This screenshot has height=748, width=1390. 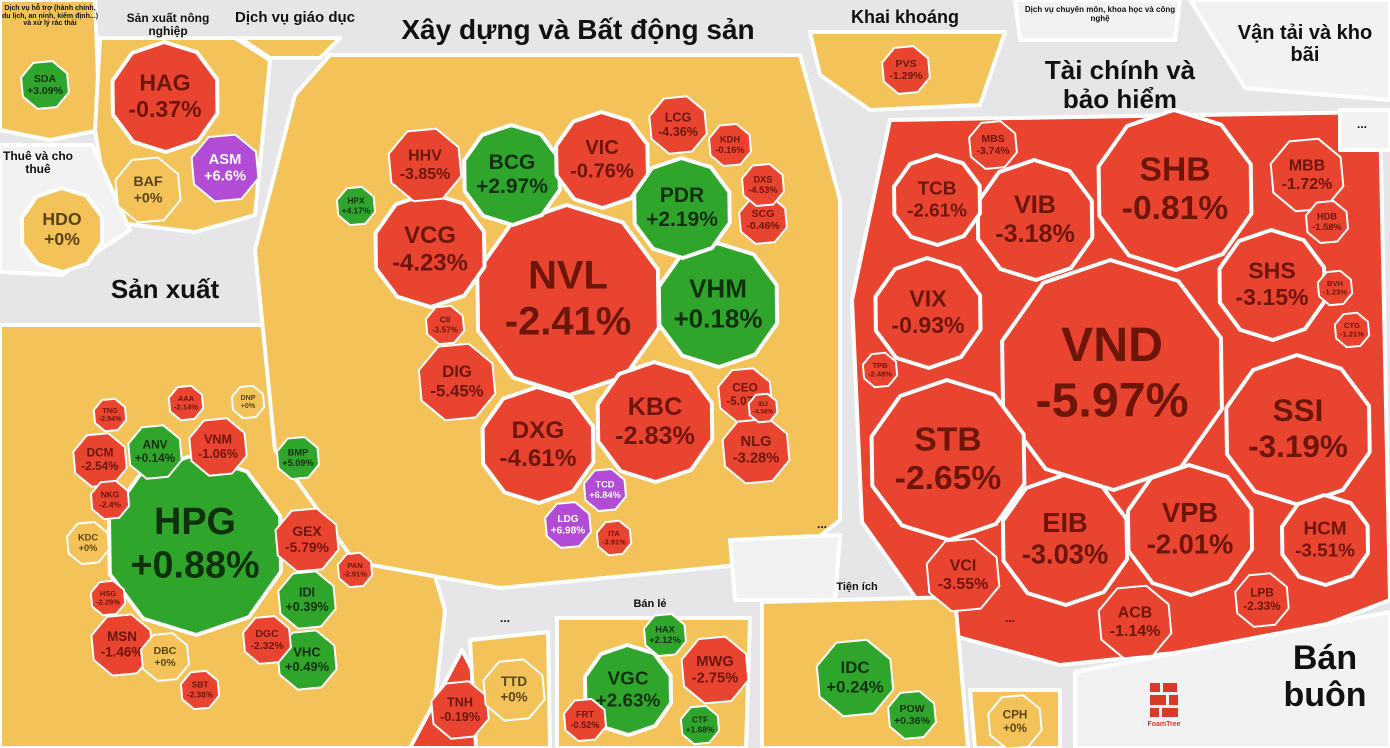 What do you see at coordinates (1307, 184) in the screenshot?
I see `value-label: -1.72%` at bounding box center [1307, 184].